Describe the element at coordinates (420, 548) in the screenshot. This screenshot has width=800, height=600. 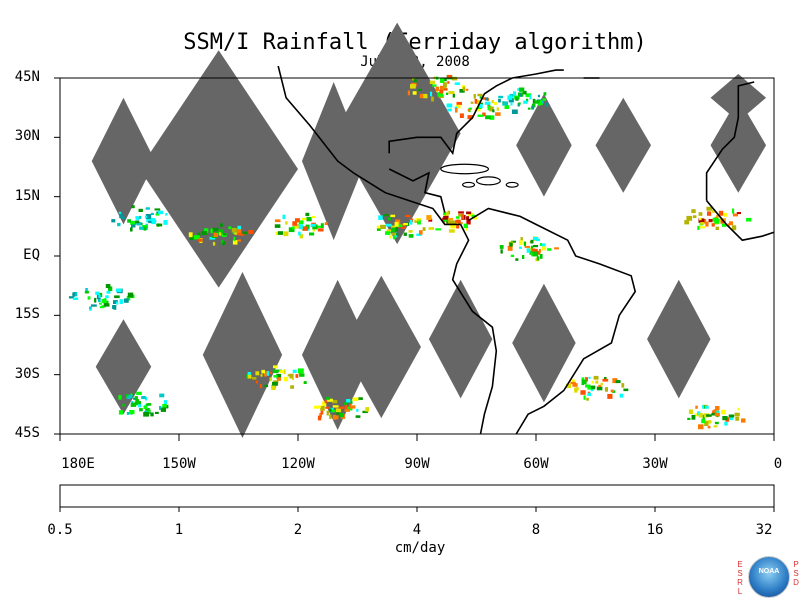
I see `colorbar-units: cm/day` at that location.